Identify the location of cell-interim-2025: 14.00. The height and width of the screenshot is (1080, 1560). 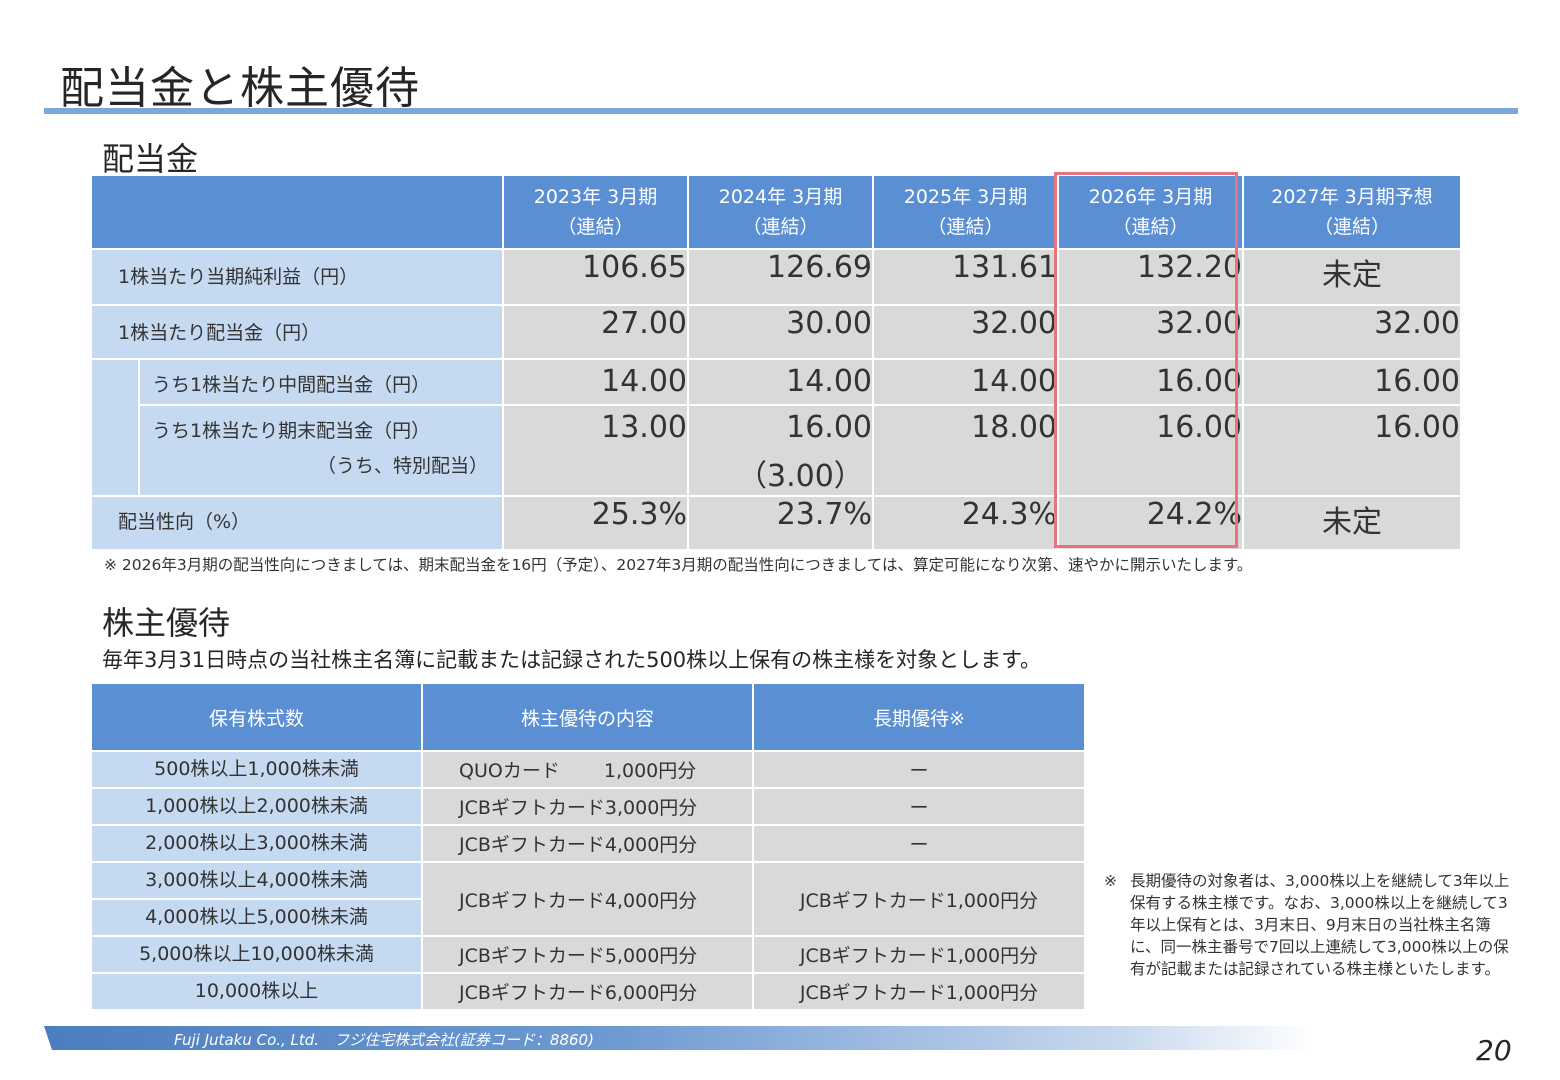
(965, 382).